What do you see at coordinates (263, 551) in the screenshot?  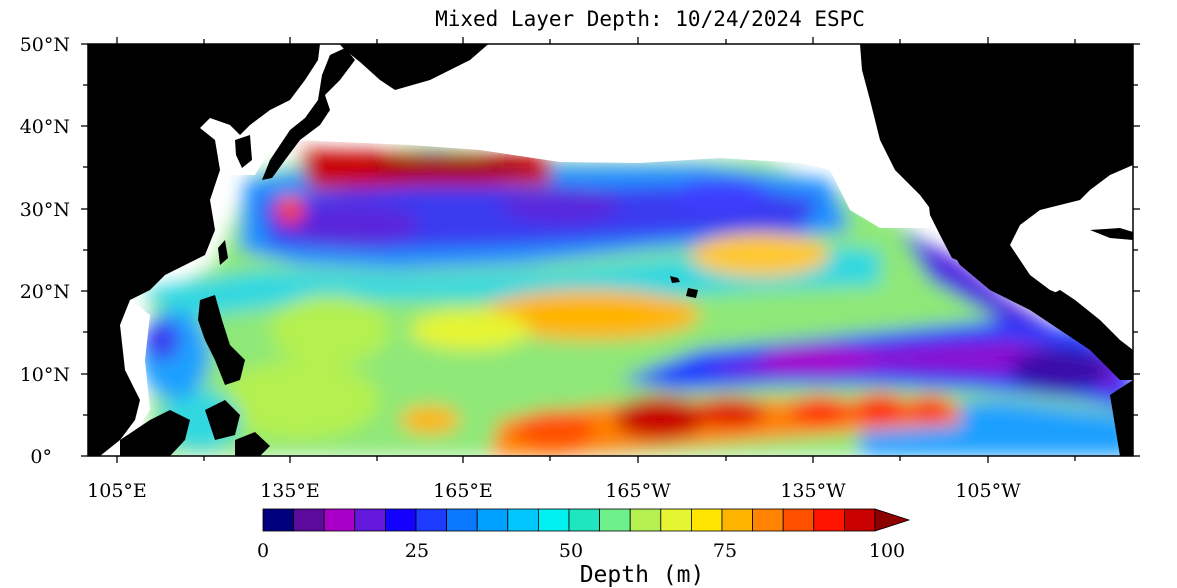 I see `colorbar-tick-label: 0` at bounding box center [263, 551].